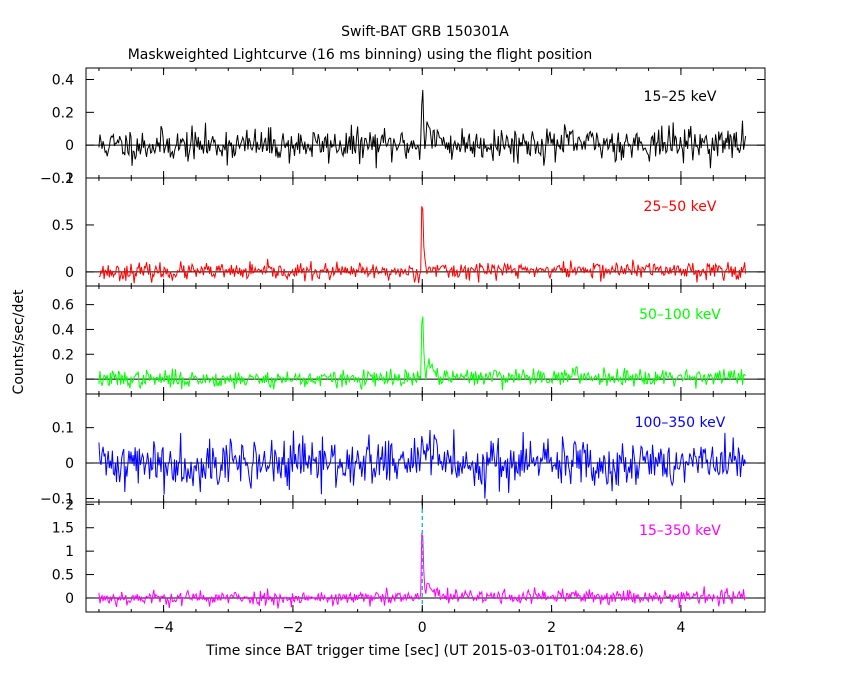 This screenshot has width=850, height=680. I want to click on band-label: 15–350 keV, so click(680, 531).